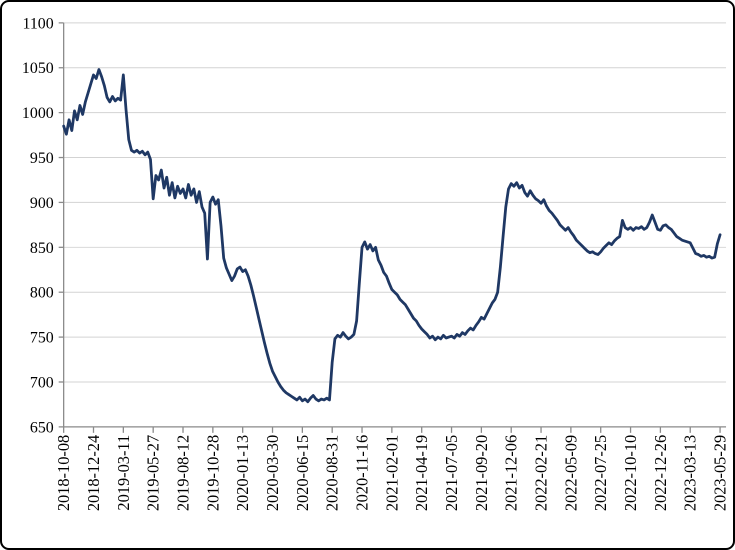  What do you see at coordinates (332, 473) in the screenshot?
I see `x-tick-label-9: 2020-08-31` at bounding box center [332, 473].